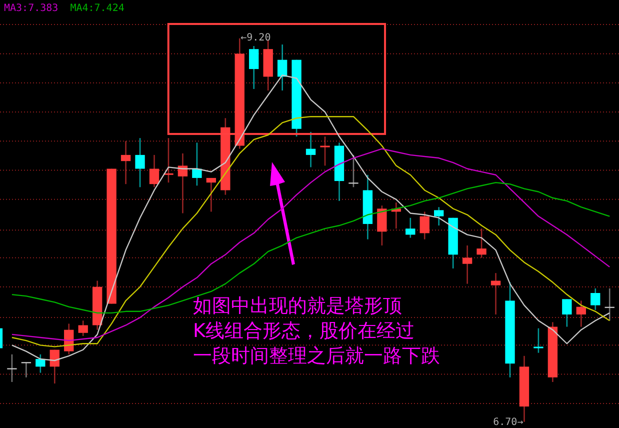  Describe the element at coordinates (97, 8) in the screenshot. I see `legend: MA4:7.424` at that location.